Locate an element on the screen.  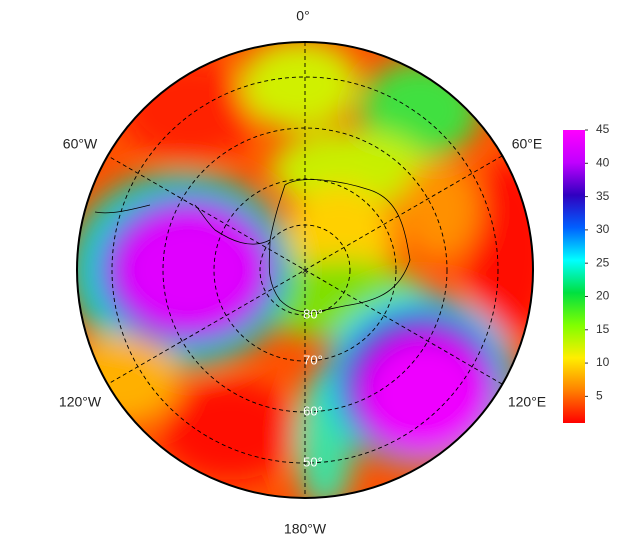
longitude-label: 120°E is located at coordinates (527, 402).